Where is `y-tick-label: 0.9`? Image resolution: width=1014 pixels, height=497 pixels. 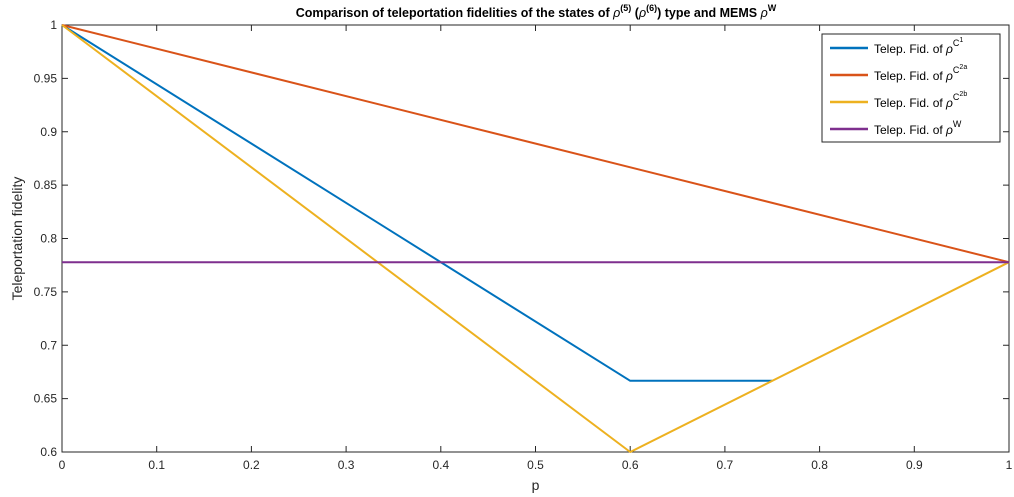 y-tick-label: 0.9 is located at coordinates (48, 132).